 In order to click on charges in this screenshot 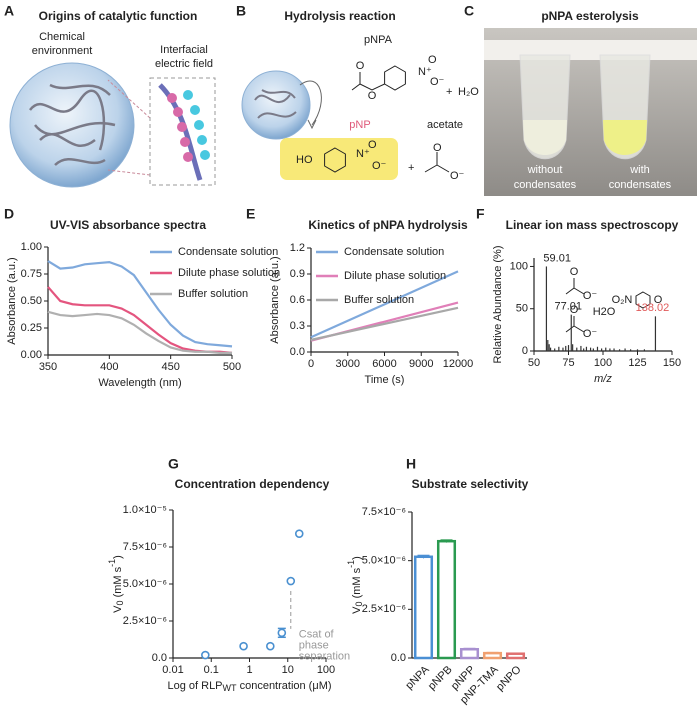, I will do `click(188, 126)`.